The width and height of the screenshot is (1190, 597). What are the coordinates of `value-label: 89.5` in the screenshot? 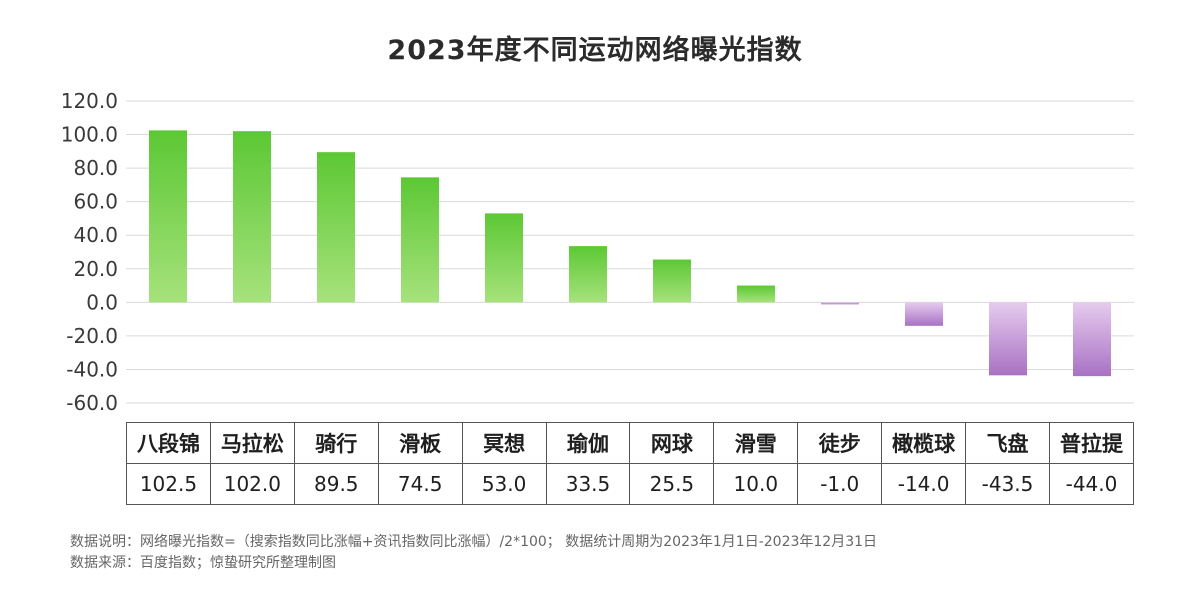 It's located at (336, 484).